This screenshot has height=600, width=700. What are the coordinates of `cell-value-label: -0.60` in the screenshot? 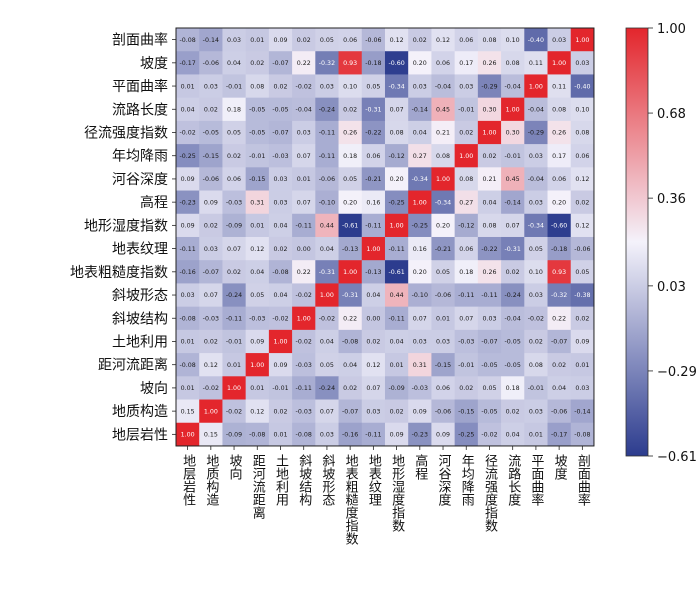 It's located at (559, 226).